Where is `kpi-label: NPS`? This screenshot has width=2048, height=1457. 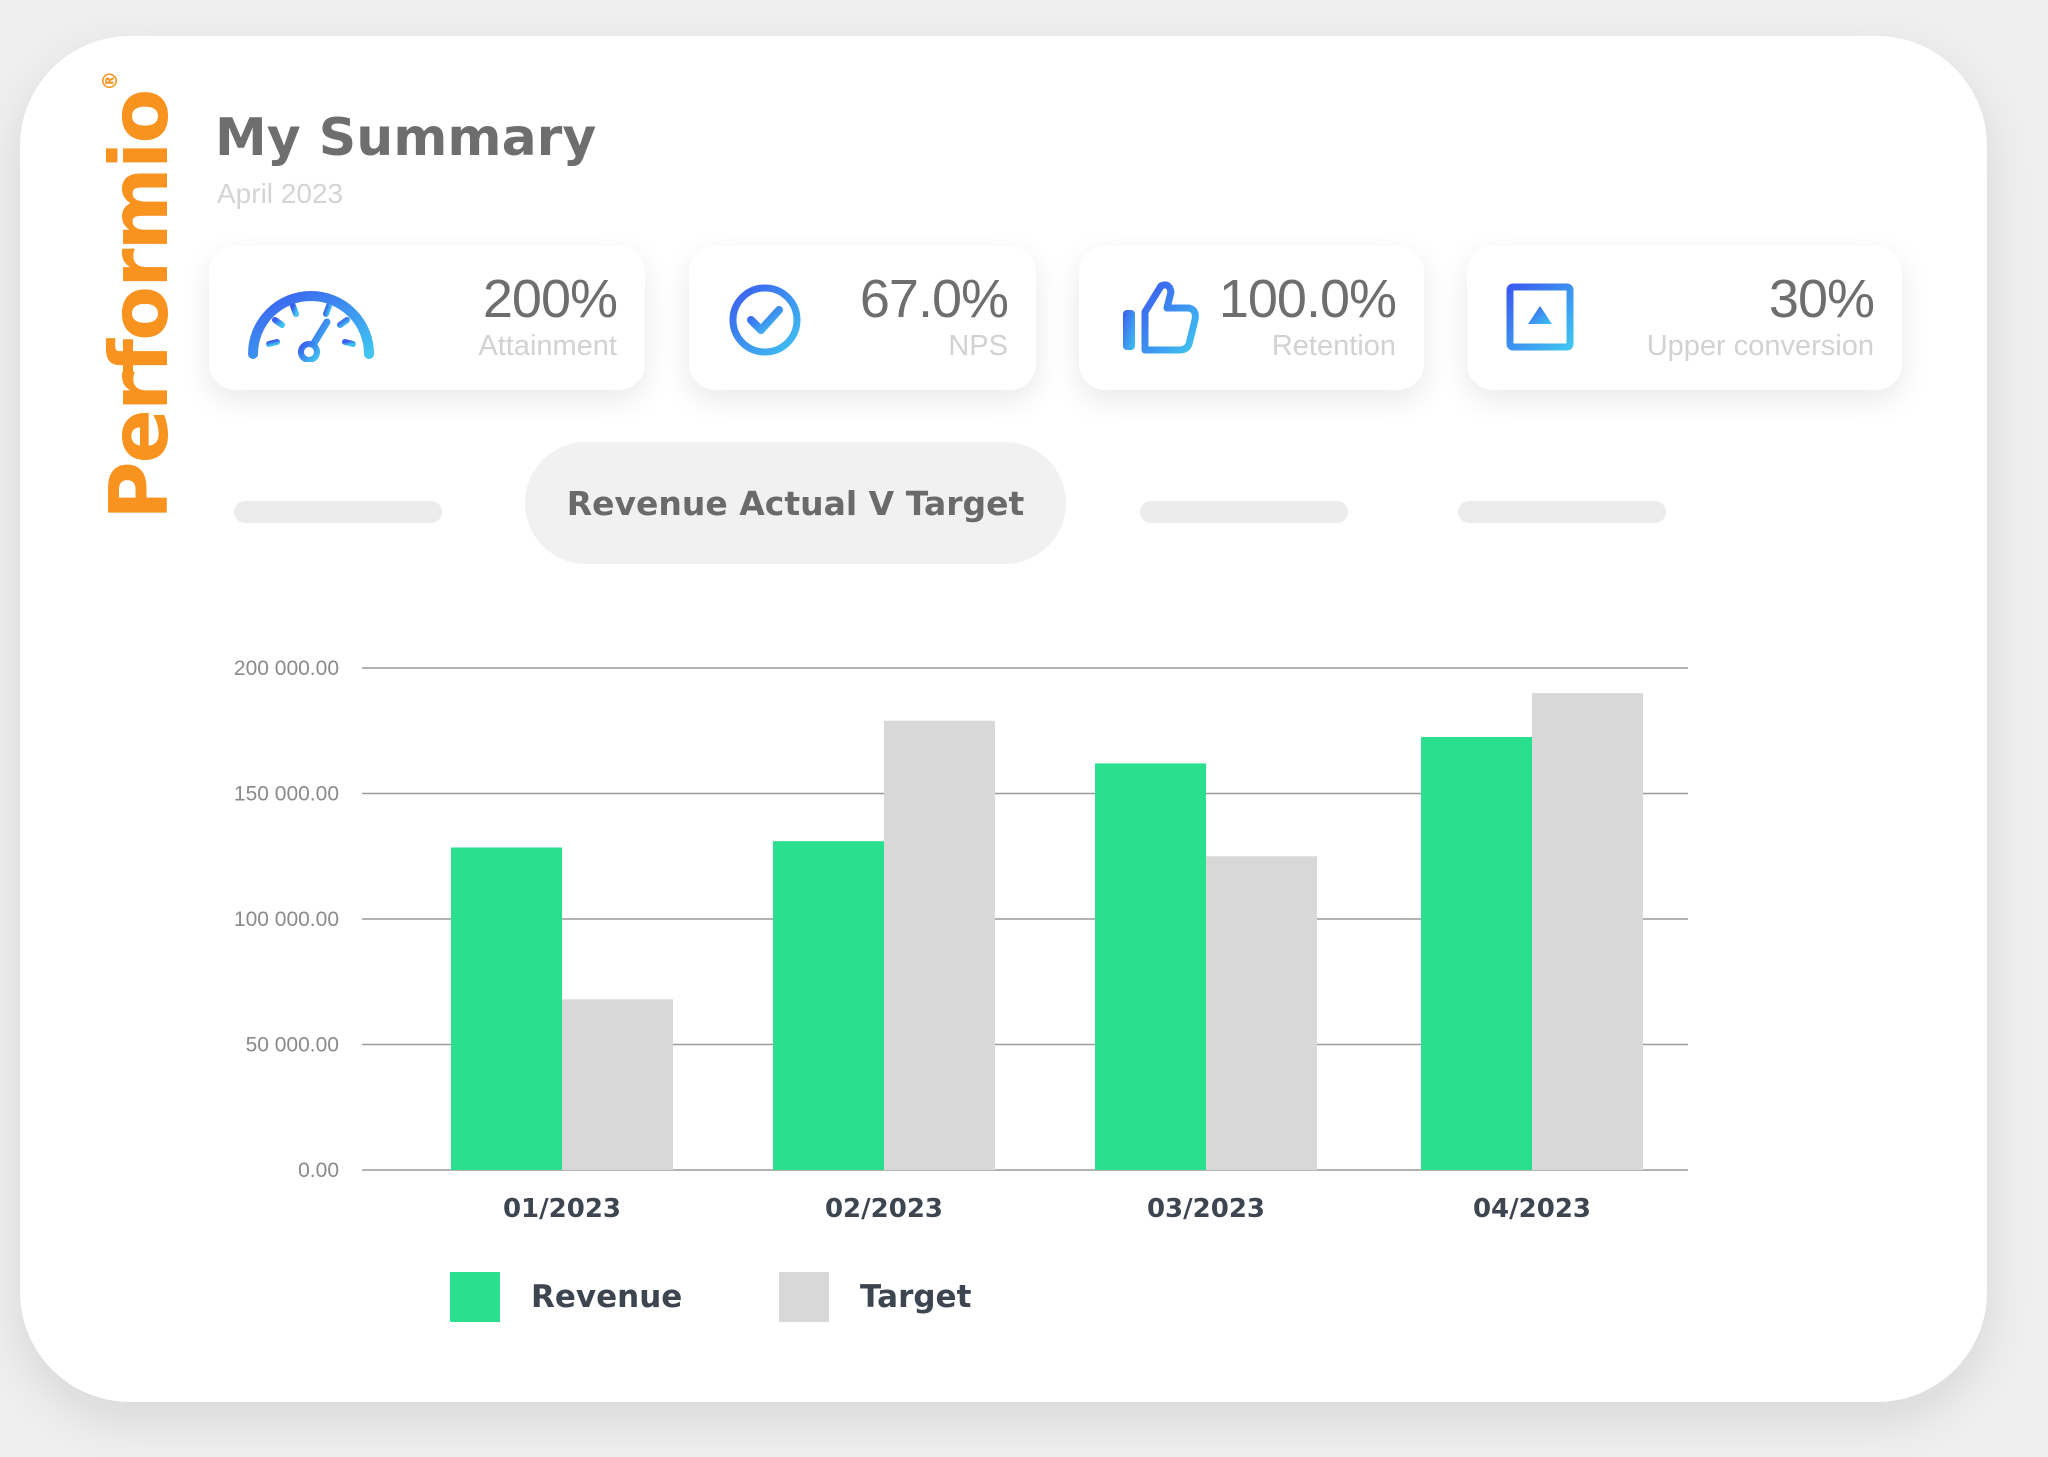
kpi-label: NPS is located at coordinates (978, 346).